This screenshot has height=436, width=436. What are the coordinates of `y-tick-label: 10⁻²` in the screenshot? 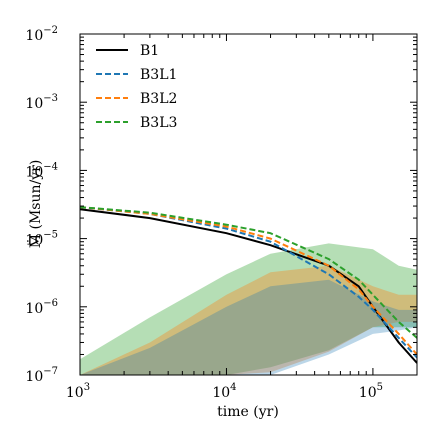 It's located at (41, 34).